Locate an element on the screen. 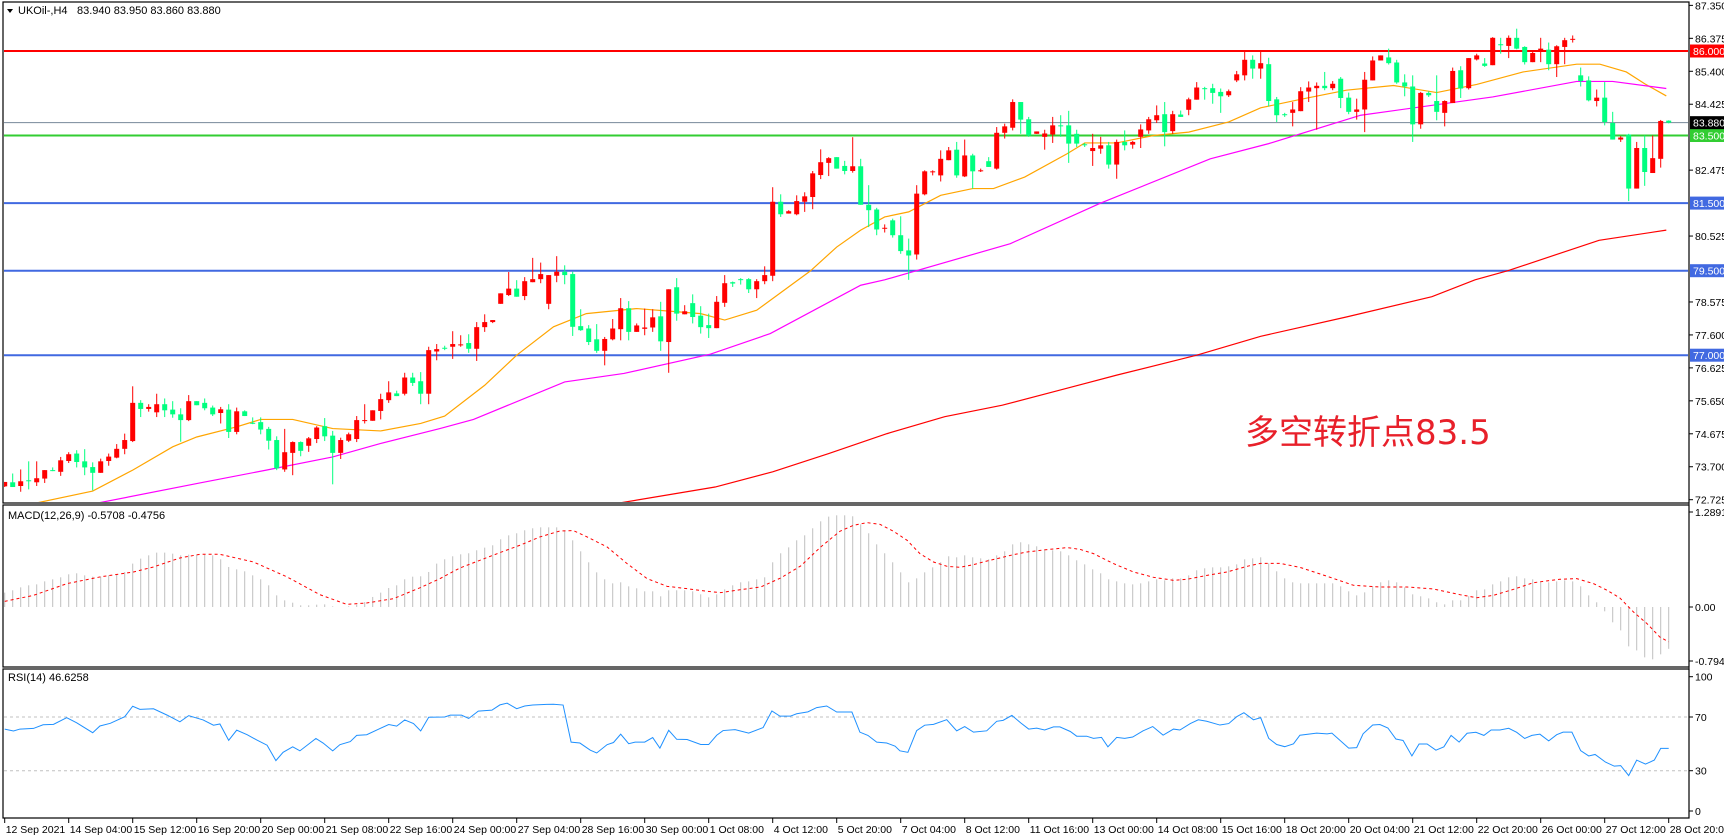 The width and height of the screenshot is (1724, 838). rsi-panel is located at coordinates (846, 739).